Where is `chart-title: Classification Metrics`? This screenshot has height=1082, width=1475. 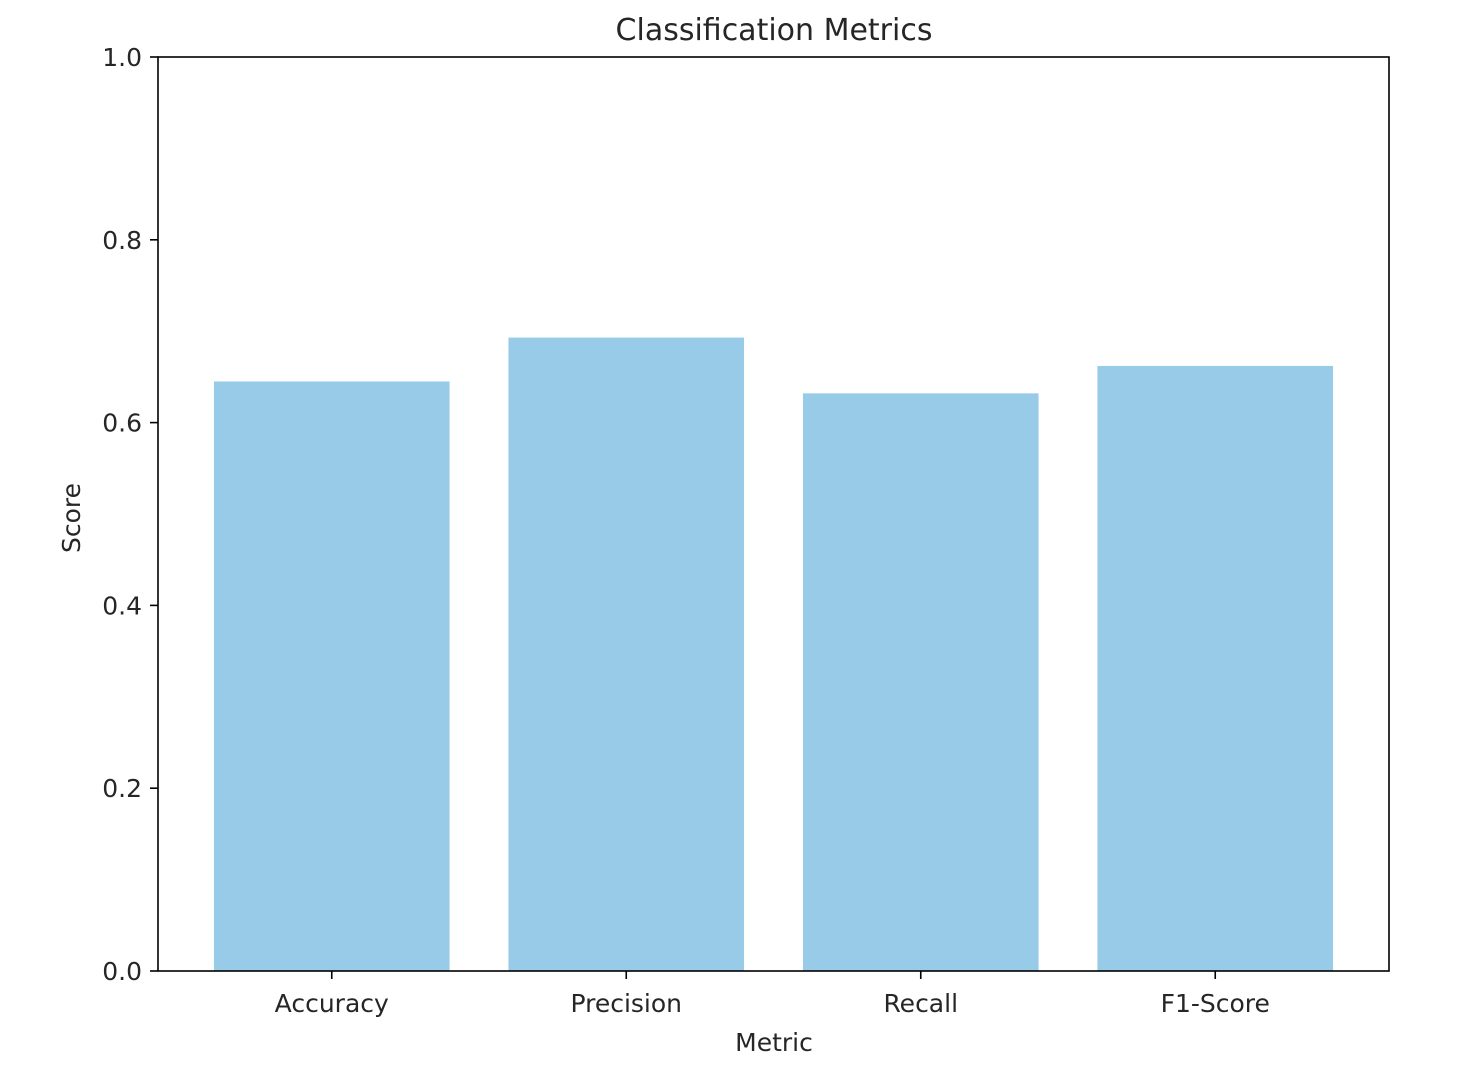 chart-title: Classification Metrics is located at coordinates (774, 30).